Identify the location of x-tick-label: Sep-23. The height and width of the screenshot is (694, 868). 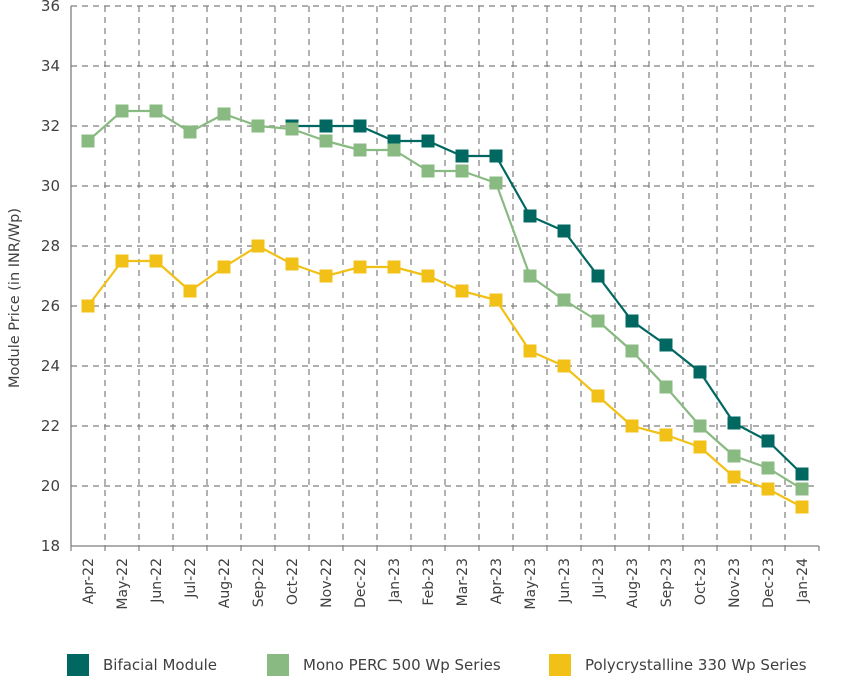
(667, 582).